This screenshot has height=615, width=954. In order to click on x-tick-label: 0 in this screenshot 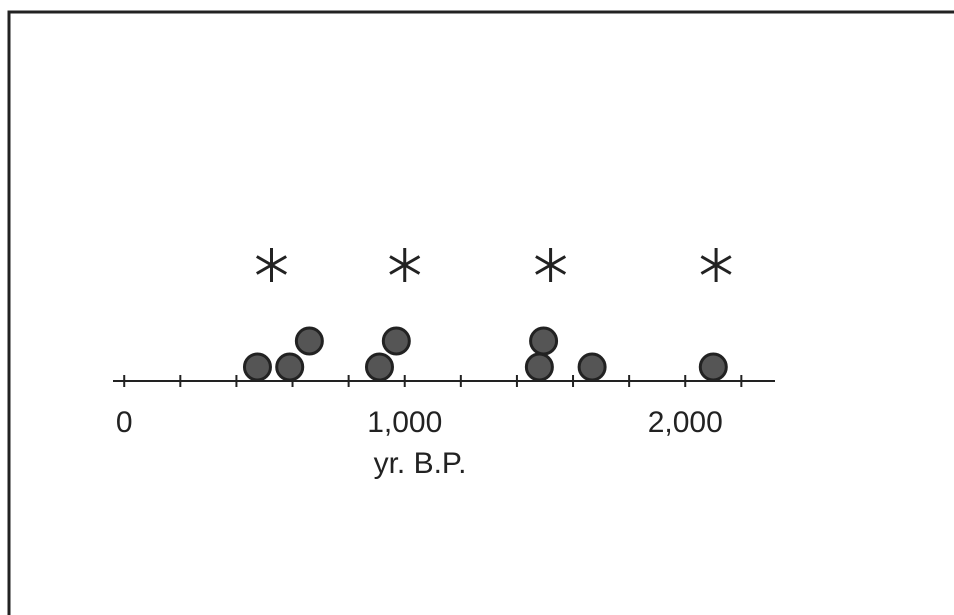, I will do `click(124, 422)`.